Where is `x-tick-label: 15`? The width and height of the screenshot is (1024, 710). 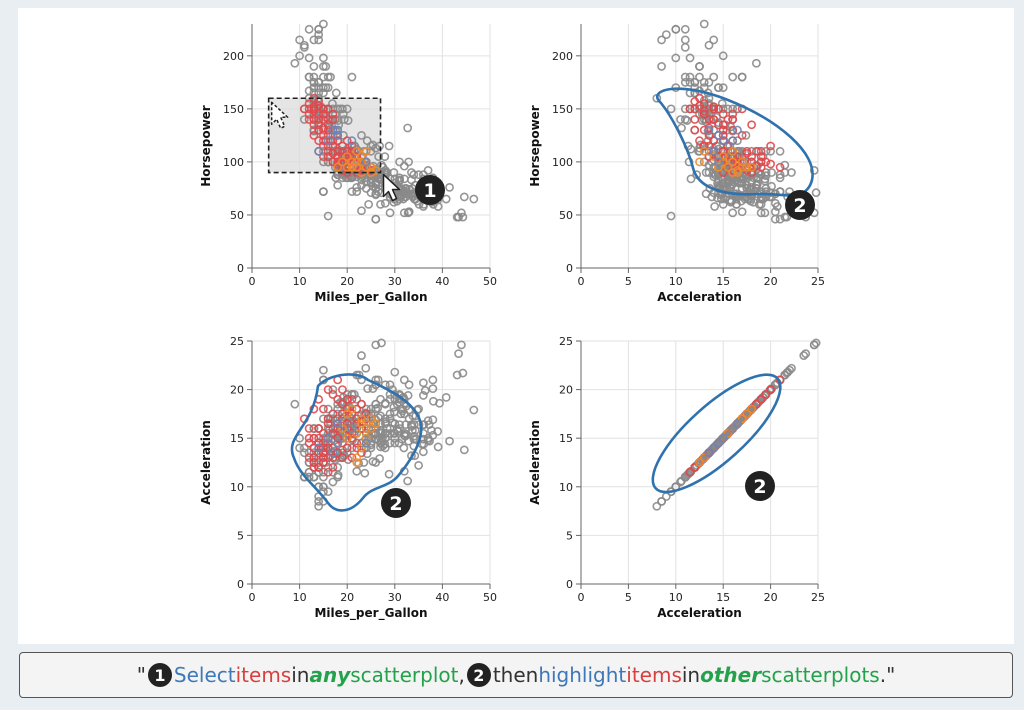
x-tick-label: 15 is located at coordinates (723, 281).